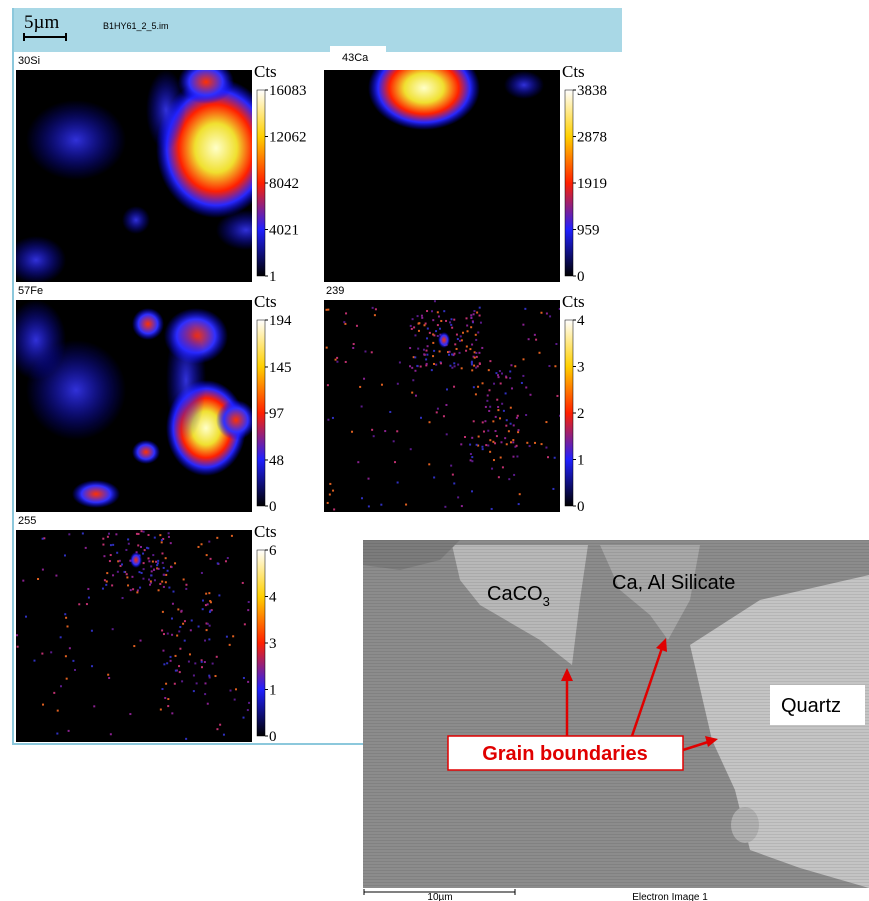  Describe the element at coordinates (358, 57) in the screenshot. I see `map-label-box` at that location.